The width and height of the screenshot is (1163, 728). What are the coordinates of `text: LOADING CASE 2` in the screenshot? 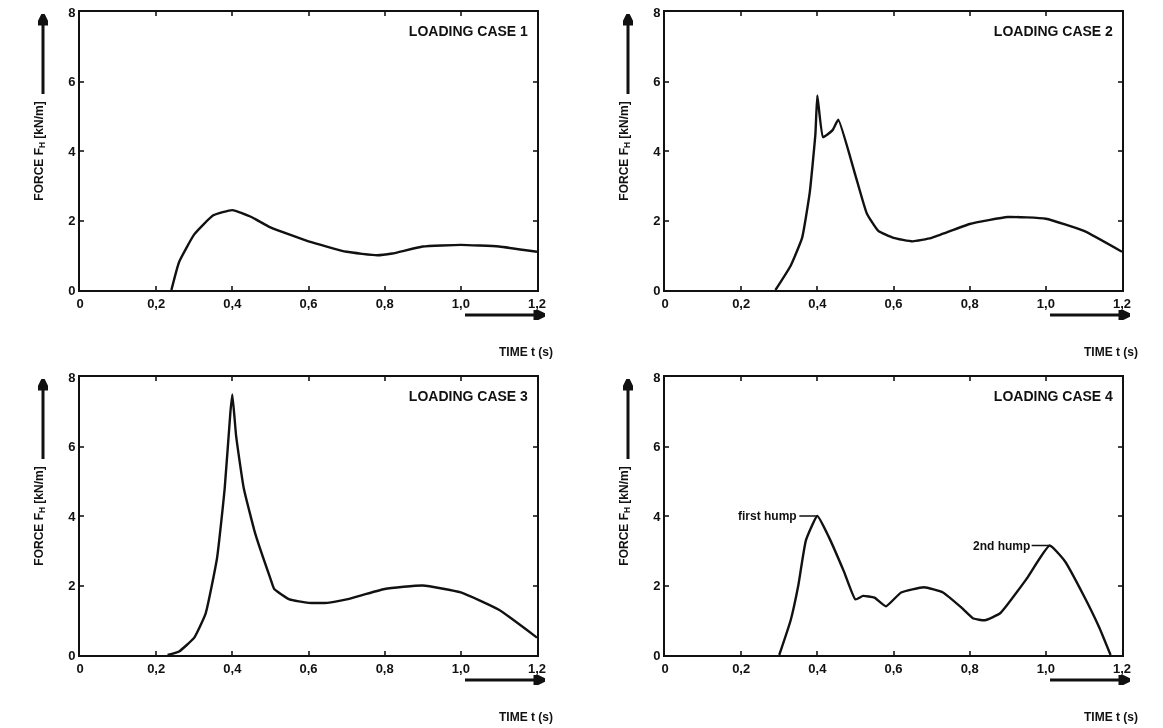 It's located at (1053, 30).